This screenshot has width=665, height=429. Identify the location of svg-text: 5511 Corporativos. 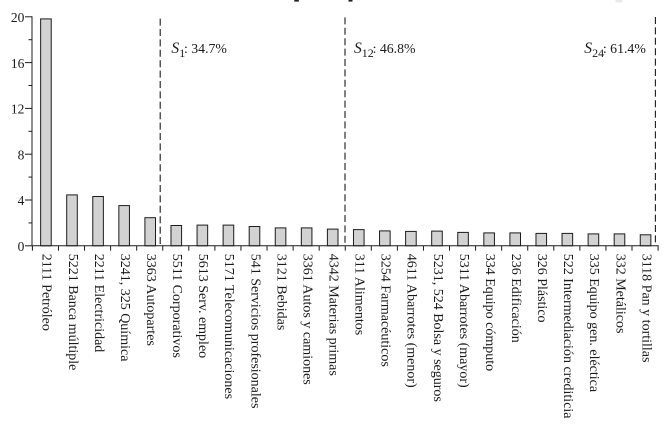
(176, 306).